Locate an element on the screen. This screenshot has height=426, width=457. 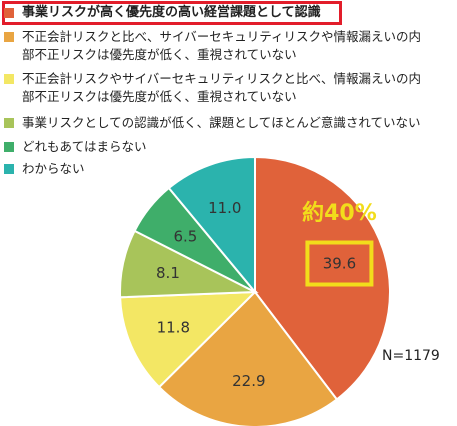
slice-value-label-4: 8.1 is located at coordinates (168, 273).